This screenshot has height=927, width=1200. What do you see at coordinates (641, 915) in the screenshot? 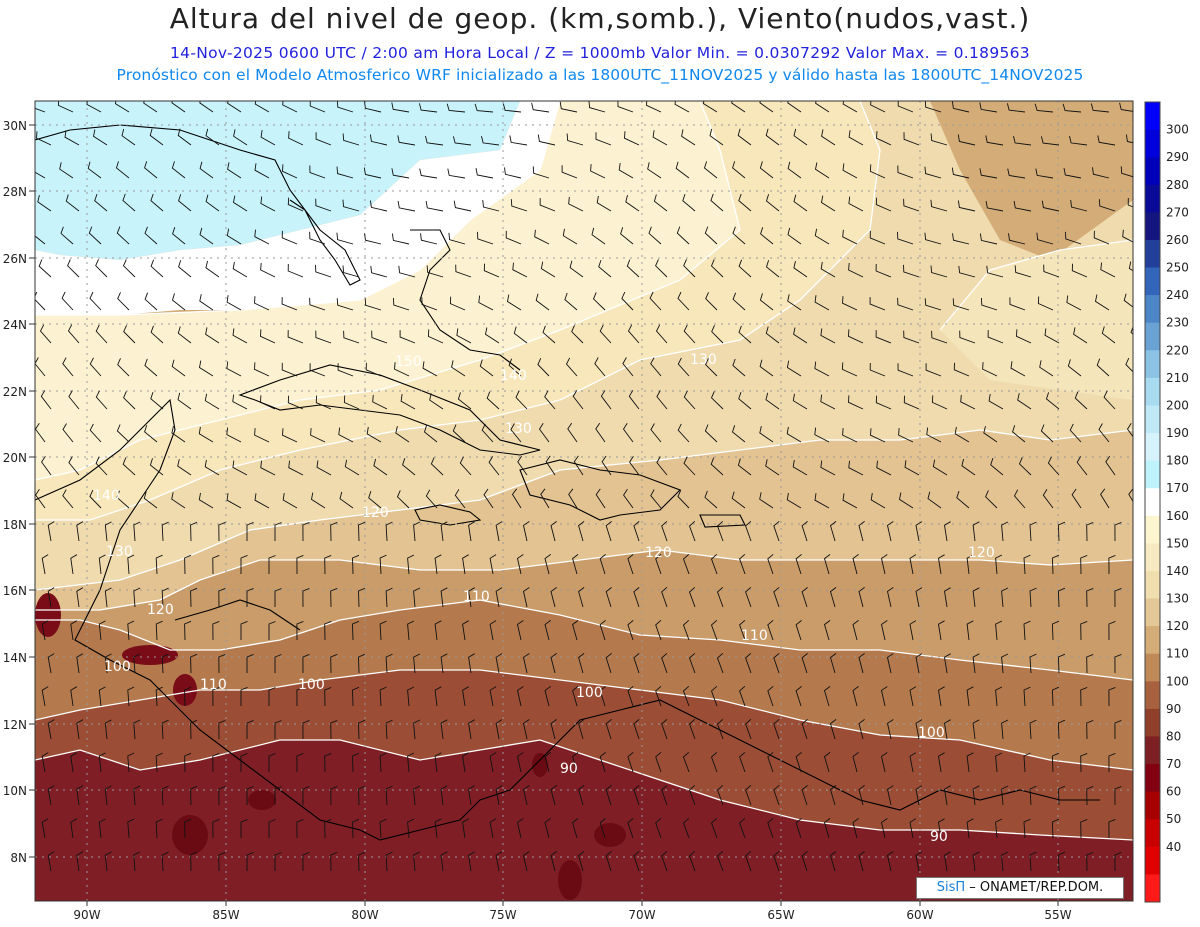
I see `lon-label: 70W` at bounding box center [641, 915].